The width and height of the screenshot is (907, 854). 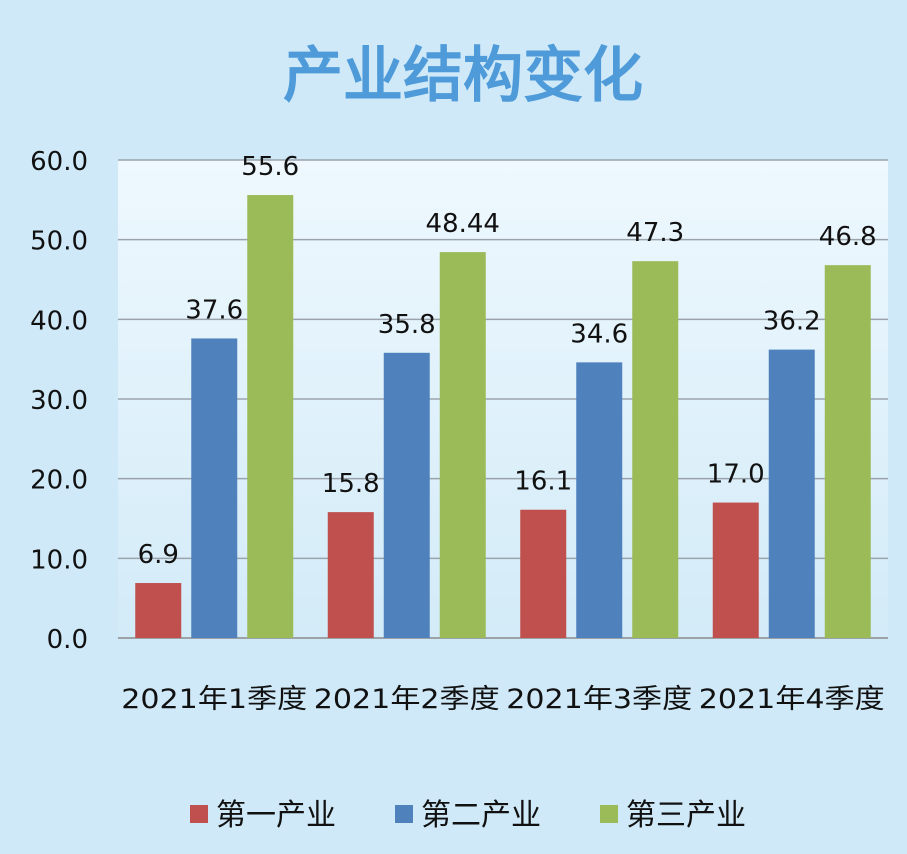 I want to click on y-tick-label: 30.0, so click(x=59, y=401).